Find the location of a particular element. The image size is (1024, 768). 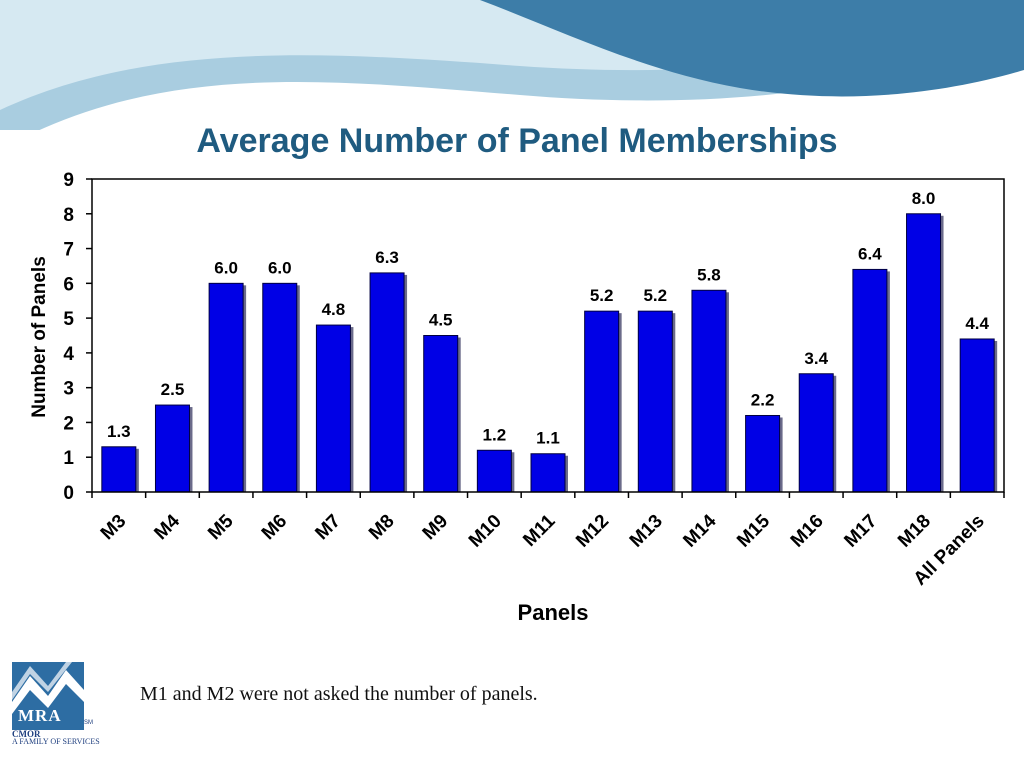

bar-m7 is located at coordinates (333, 408).